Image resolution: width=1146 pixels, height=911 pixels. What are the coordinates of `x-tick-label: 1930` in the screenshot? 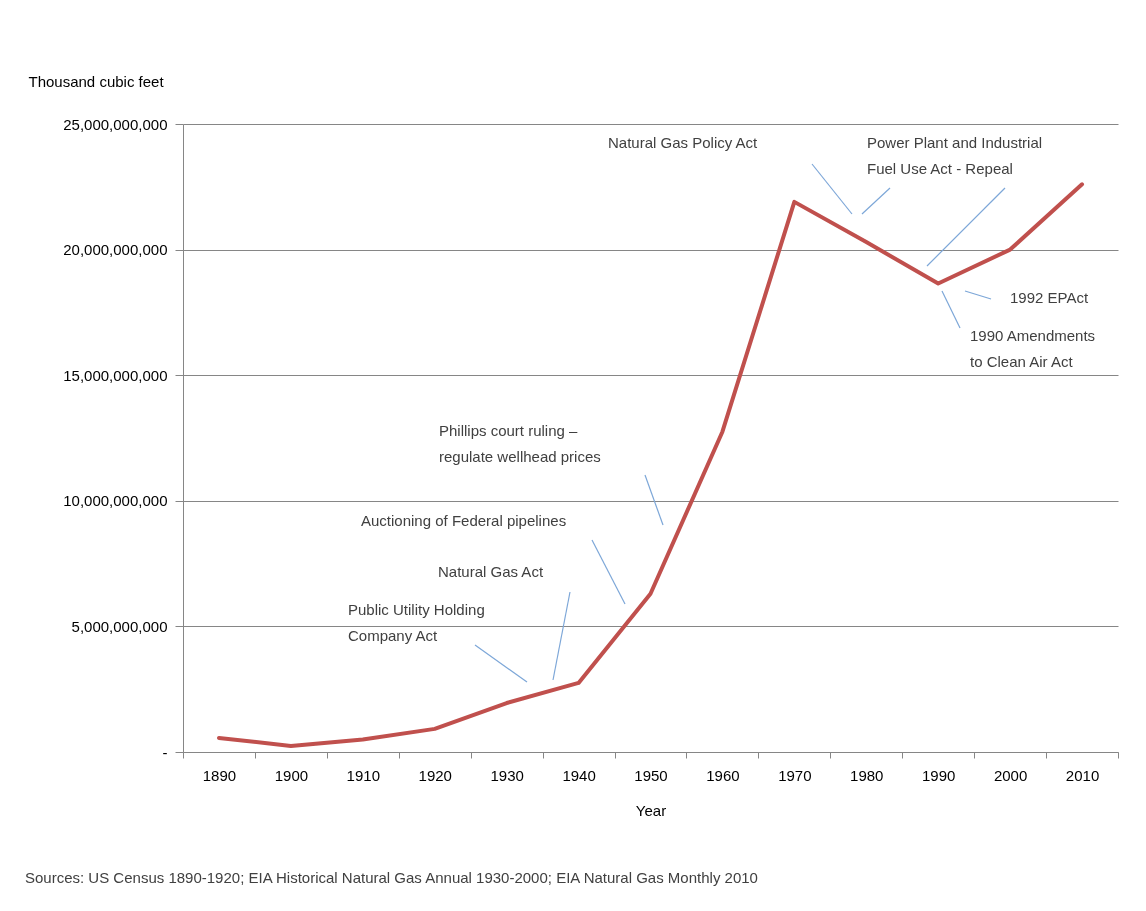 It's located at (507, 775).